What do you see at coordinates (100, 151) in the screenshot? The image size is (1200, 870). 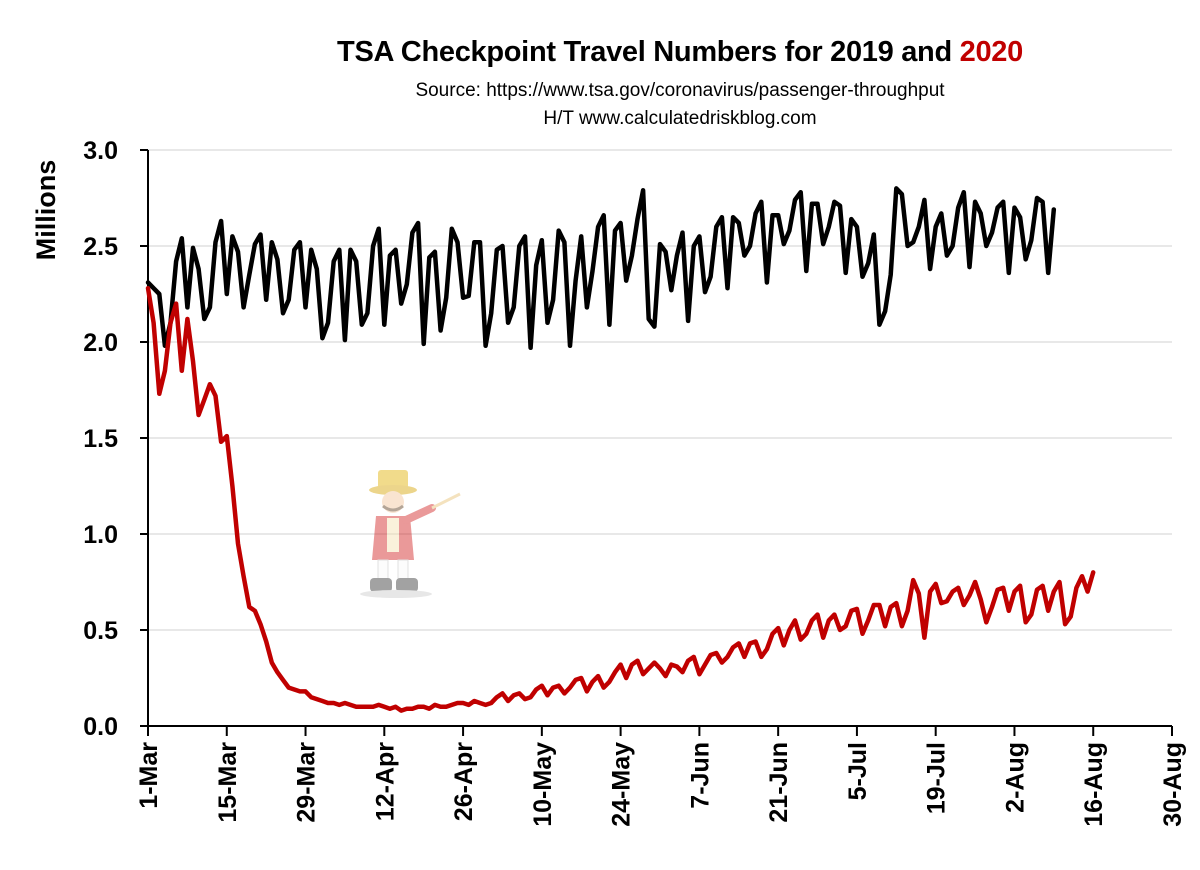 I see `y-tick-label: 3.0` at bounding box center [100, 151].